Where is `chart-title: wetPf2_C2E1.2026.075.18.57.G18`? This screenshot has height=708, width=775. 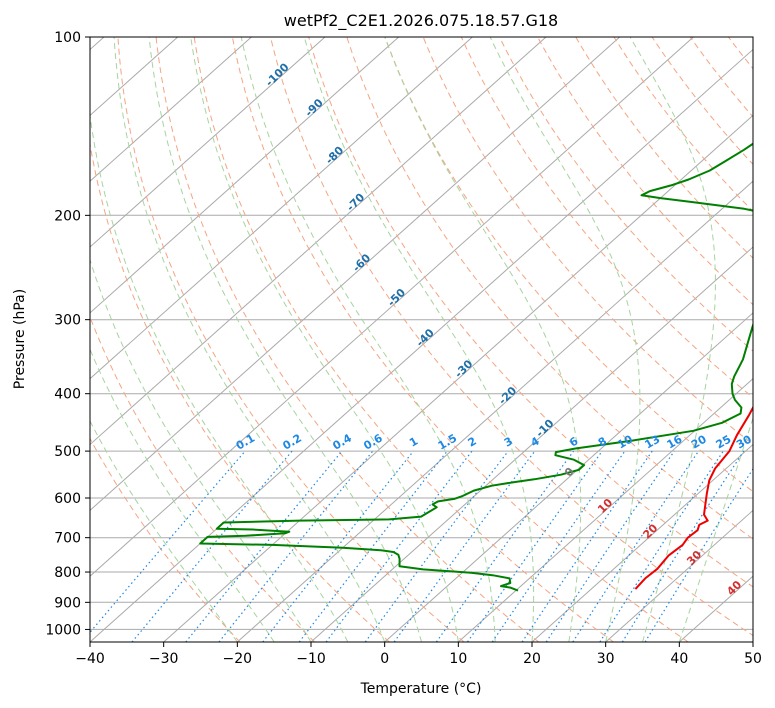 chart-title: wetPf2_C2E1.2026.075.18.57.G18 is located at coordinates (421, 21).